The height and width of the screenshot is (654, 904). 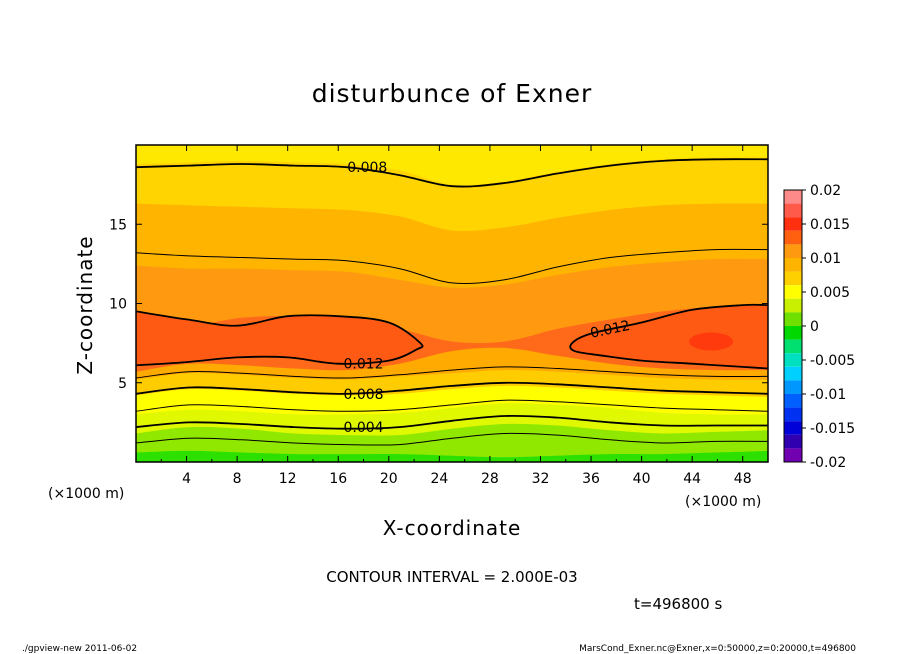 What do you see at coordinates (186, 479) in the screenshot?
I see `x-tick-label: 4` at bounding box center [186, 479].